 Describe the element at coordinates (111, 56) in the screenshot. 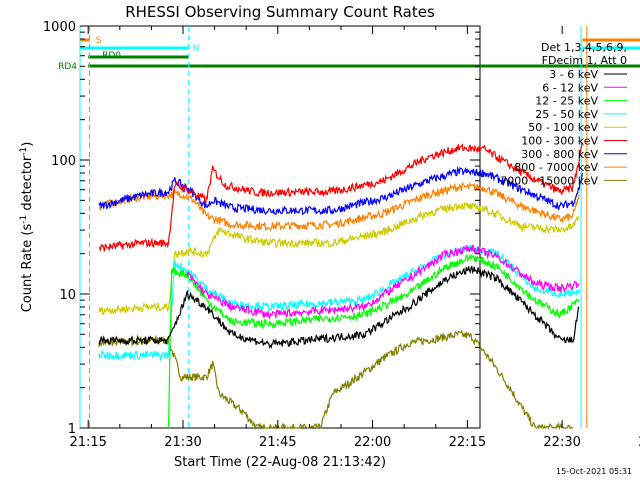

I see `flag-label-rd0: RD0` at that location.